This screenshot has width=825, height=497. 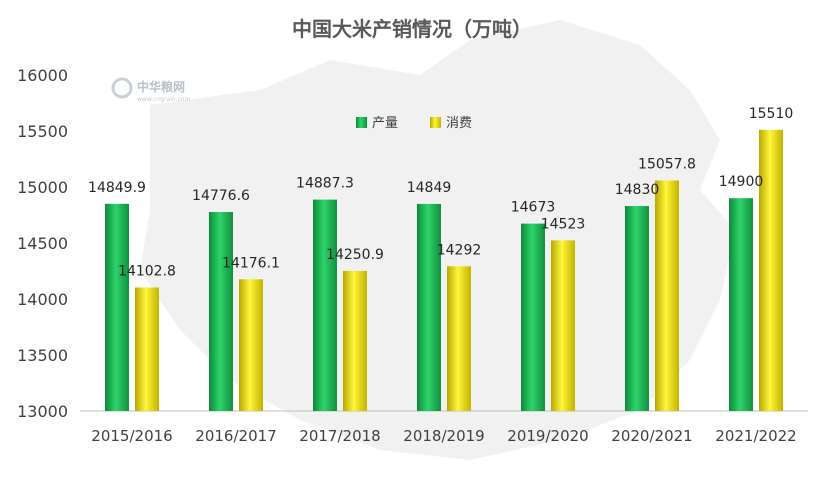 What do you see at coordinates (161, 86) in the screenshot?
I see `watermark-brand: 中华粮网` at bounding box center [161, 86].